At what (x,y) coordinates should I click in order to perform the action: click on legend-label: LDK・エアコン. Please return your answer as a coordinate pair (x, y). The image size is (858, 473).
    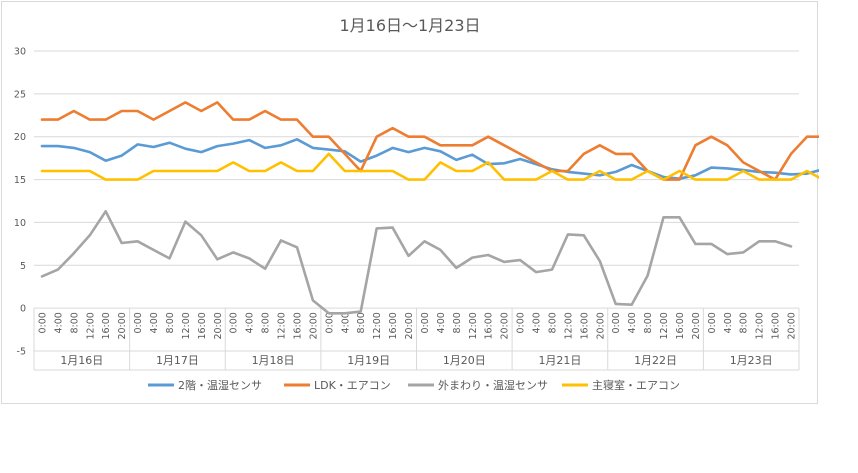
    Looking at the image, I should click on (352, 385).